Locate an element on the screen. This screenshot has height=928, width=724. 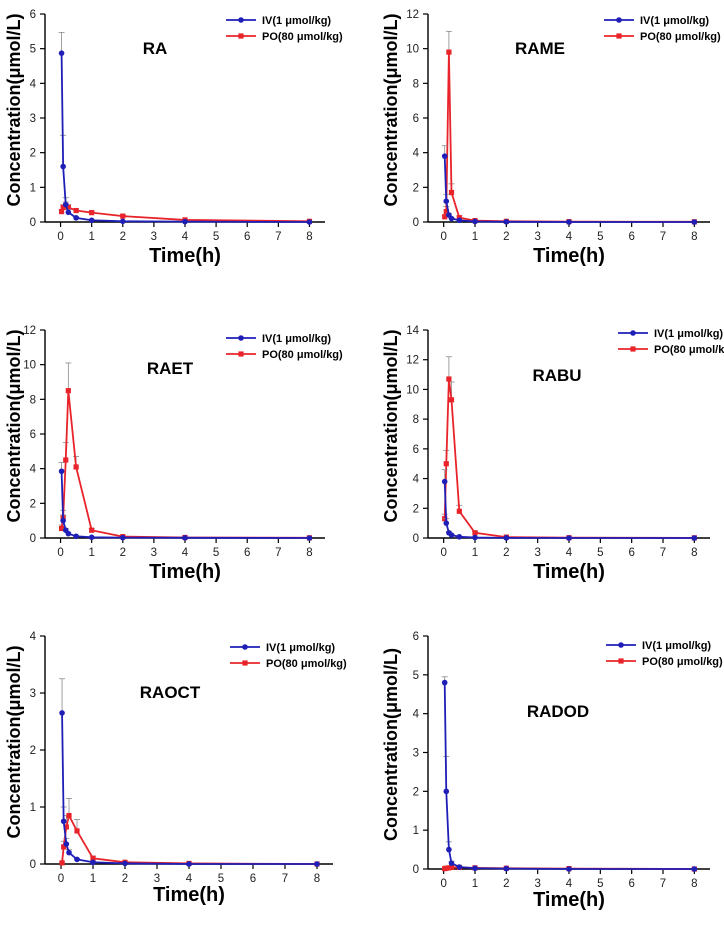
panel-title: RA is located at coordinates (155, 48).